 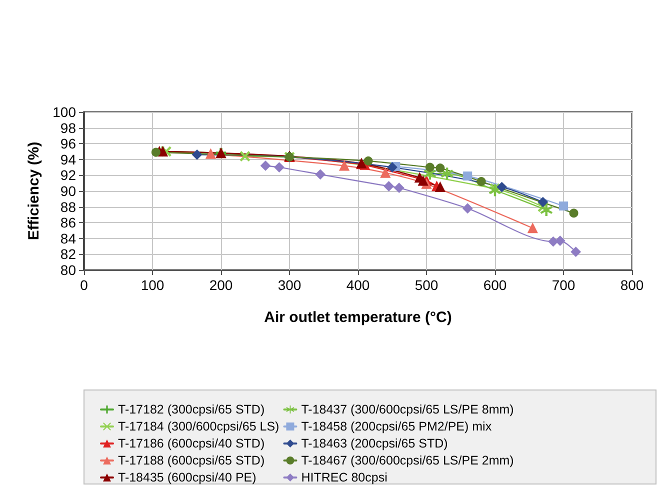 I want to click on y-tick-label: 82, so click(x=68, y=254).